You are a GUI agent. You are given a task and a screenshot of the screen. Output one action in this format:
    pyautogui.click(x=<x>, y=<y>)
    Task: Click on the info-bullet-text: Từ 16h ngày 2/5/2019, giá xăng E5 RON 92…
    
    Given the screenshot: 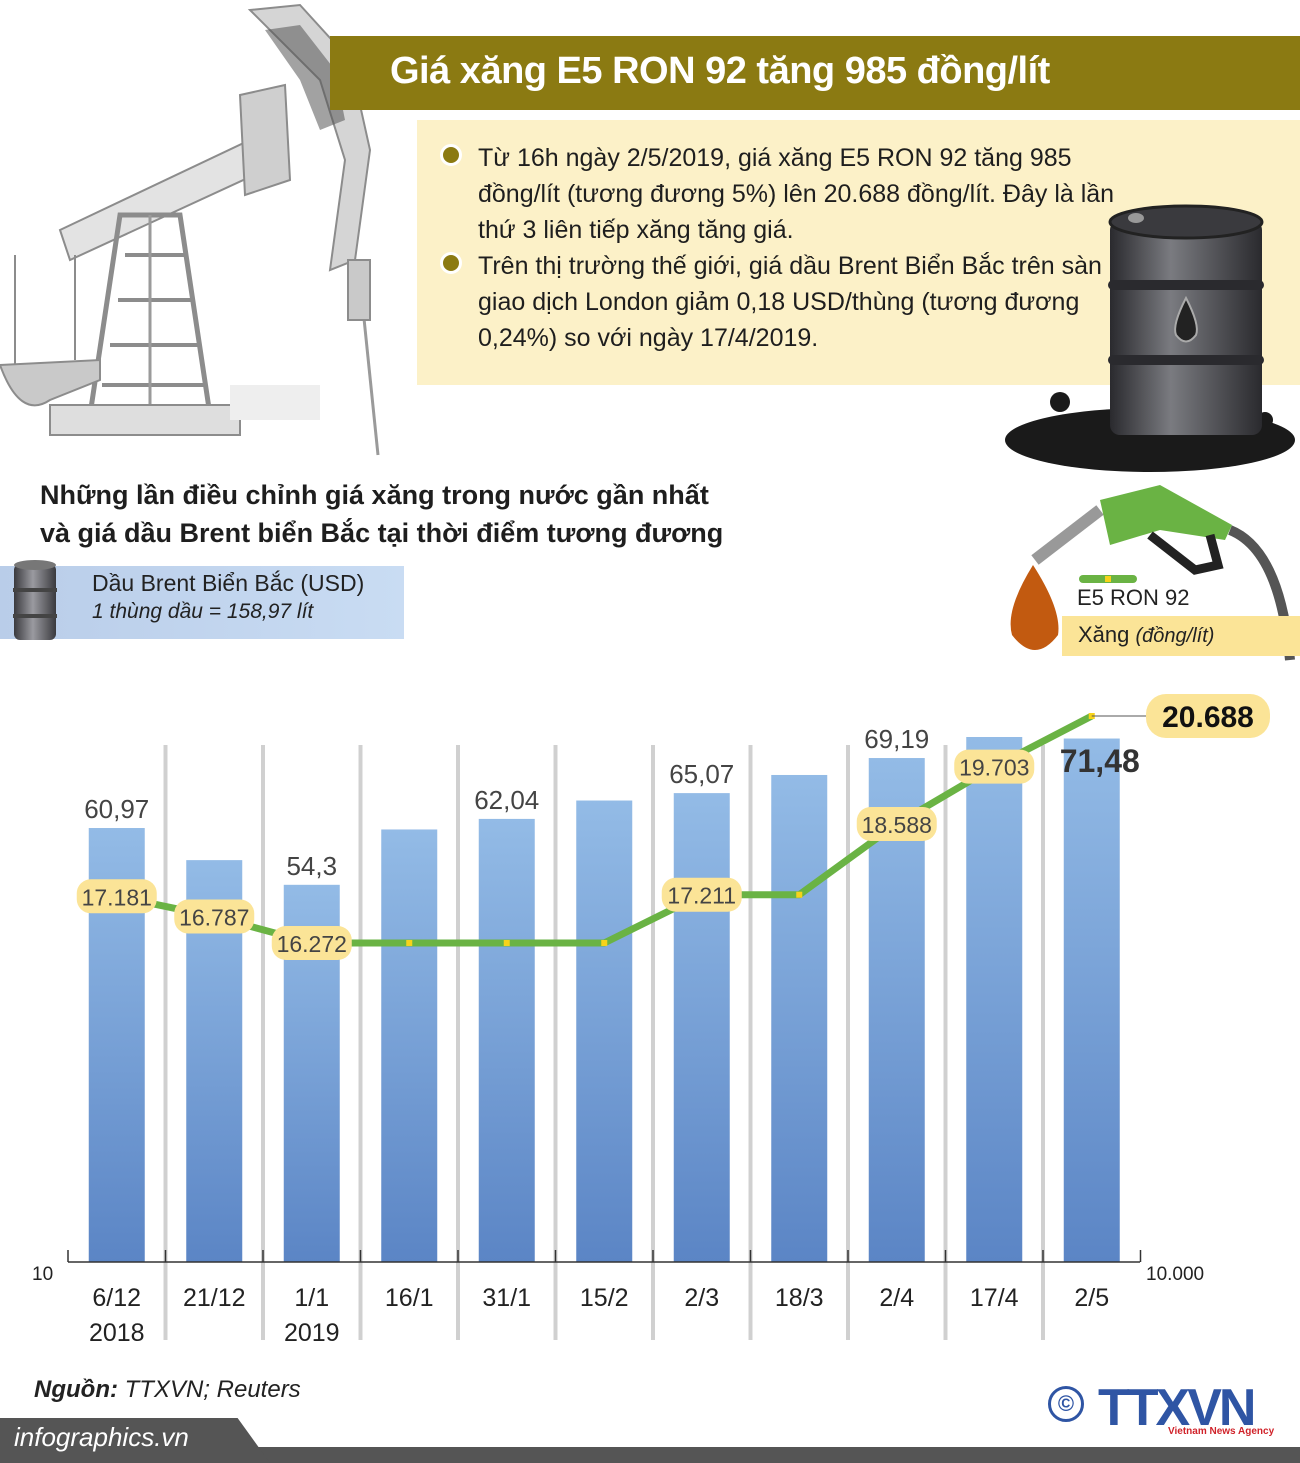 What is the action you would take?
    pyautogui.click(x=796, y=194)
    